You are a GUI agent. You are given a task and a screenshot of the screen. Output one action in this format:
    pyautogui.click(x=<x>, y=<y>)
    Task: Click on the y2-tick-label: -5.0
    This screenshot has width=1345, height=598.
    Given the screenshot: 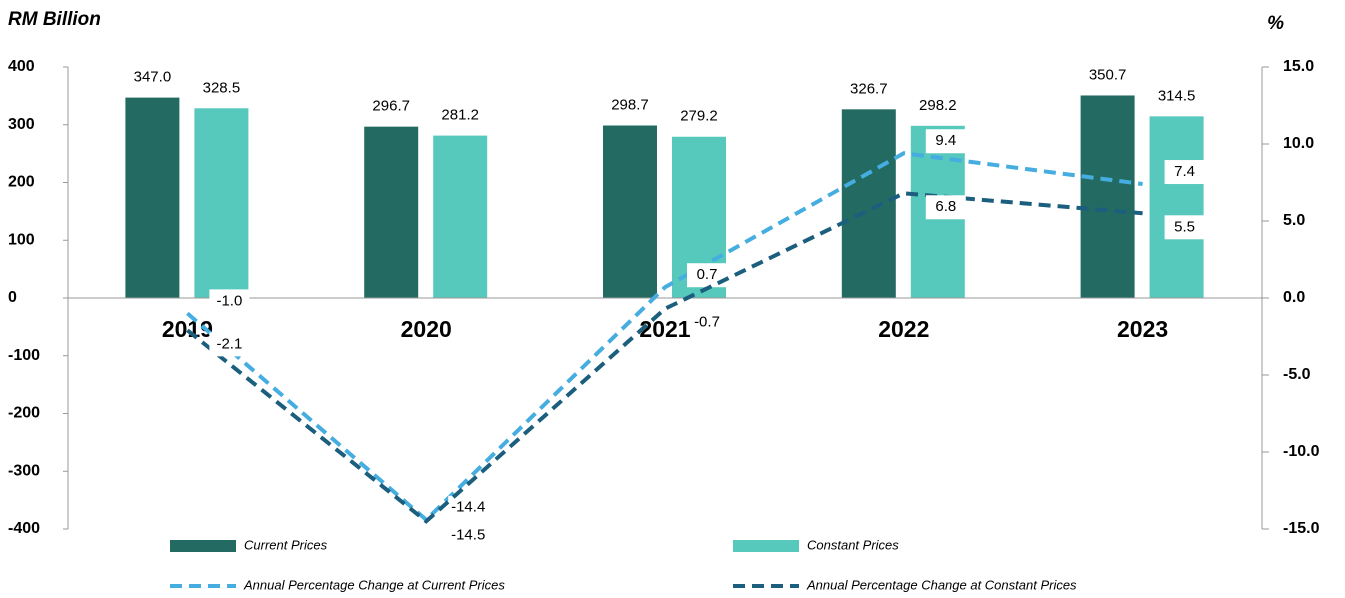 What is the action you would take?
    pyautogui.click(x=1297, y=374)
    